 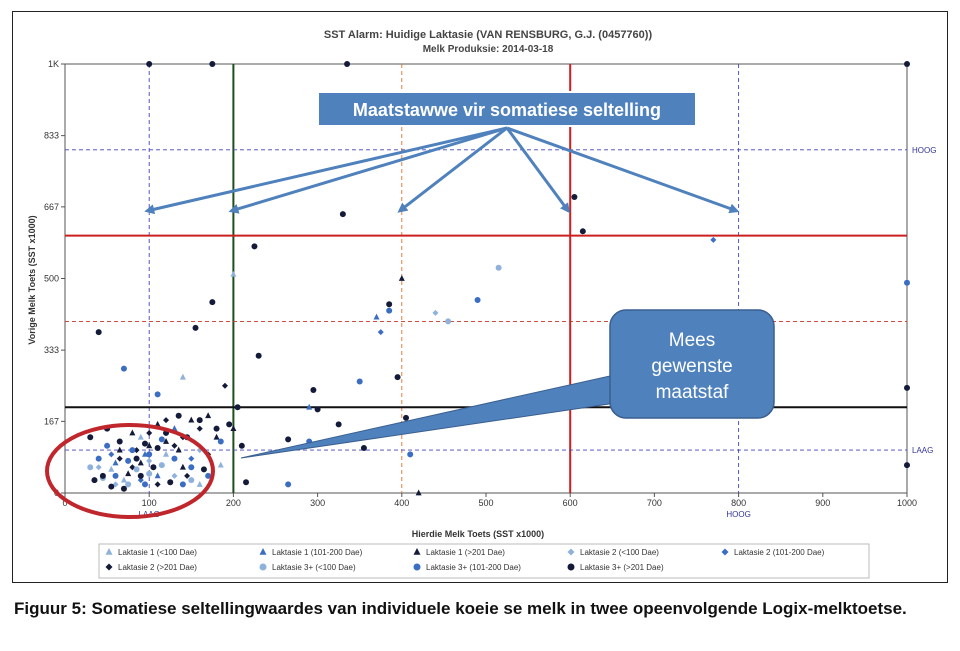 I want to click on legend-label: Laktasie 2 (101-200 Dae), so click(x=779, y=552).